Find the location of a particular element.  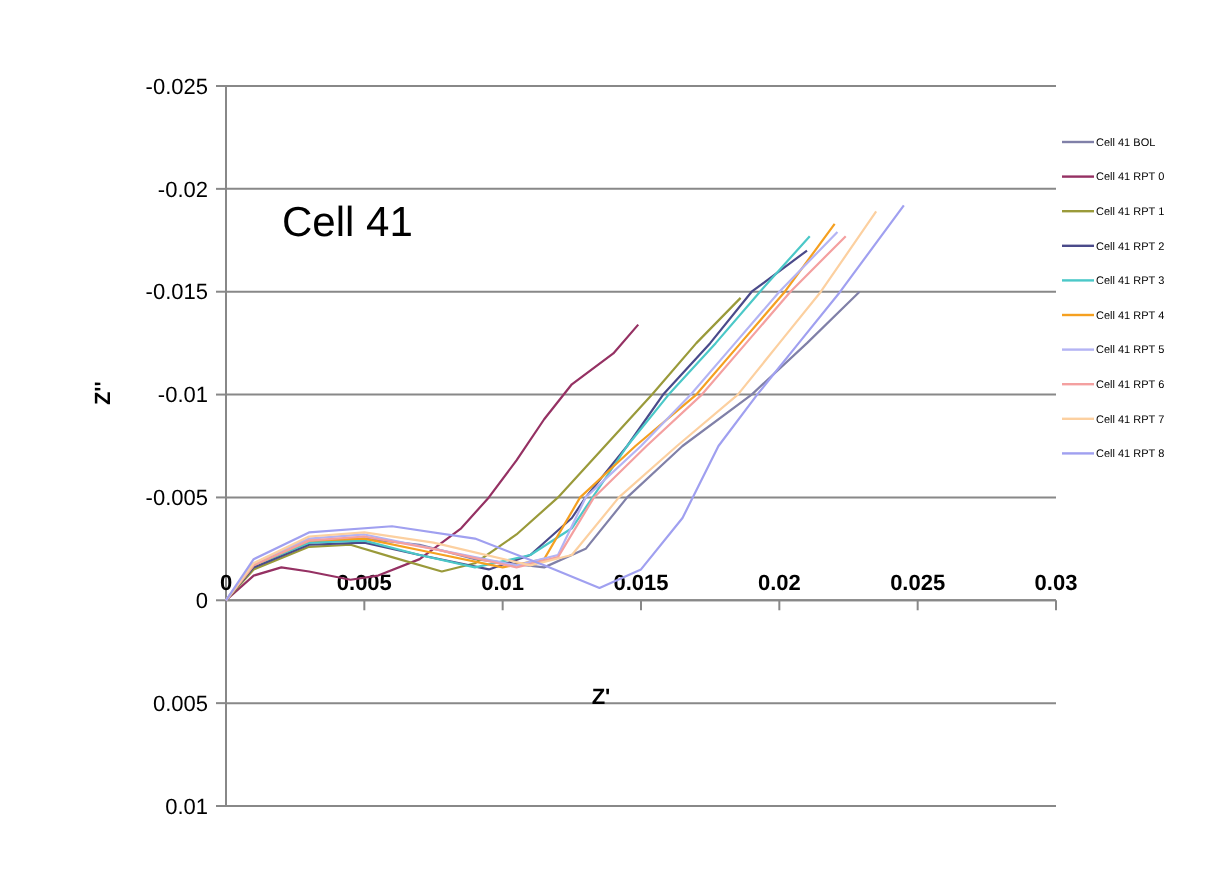

y-axis-title: Z'' is located at coordinates (104, 393).